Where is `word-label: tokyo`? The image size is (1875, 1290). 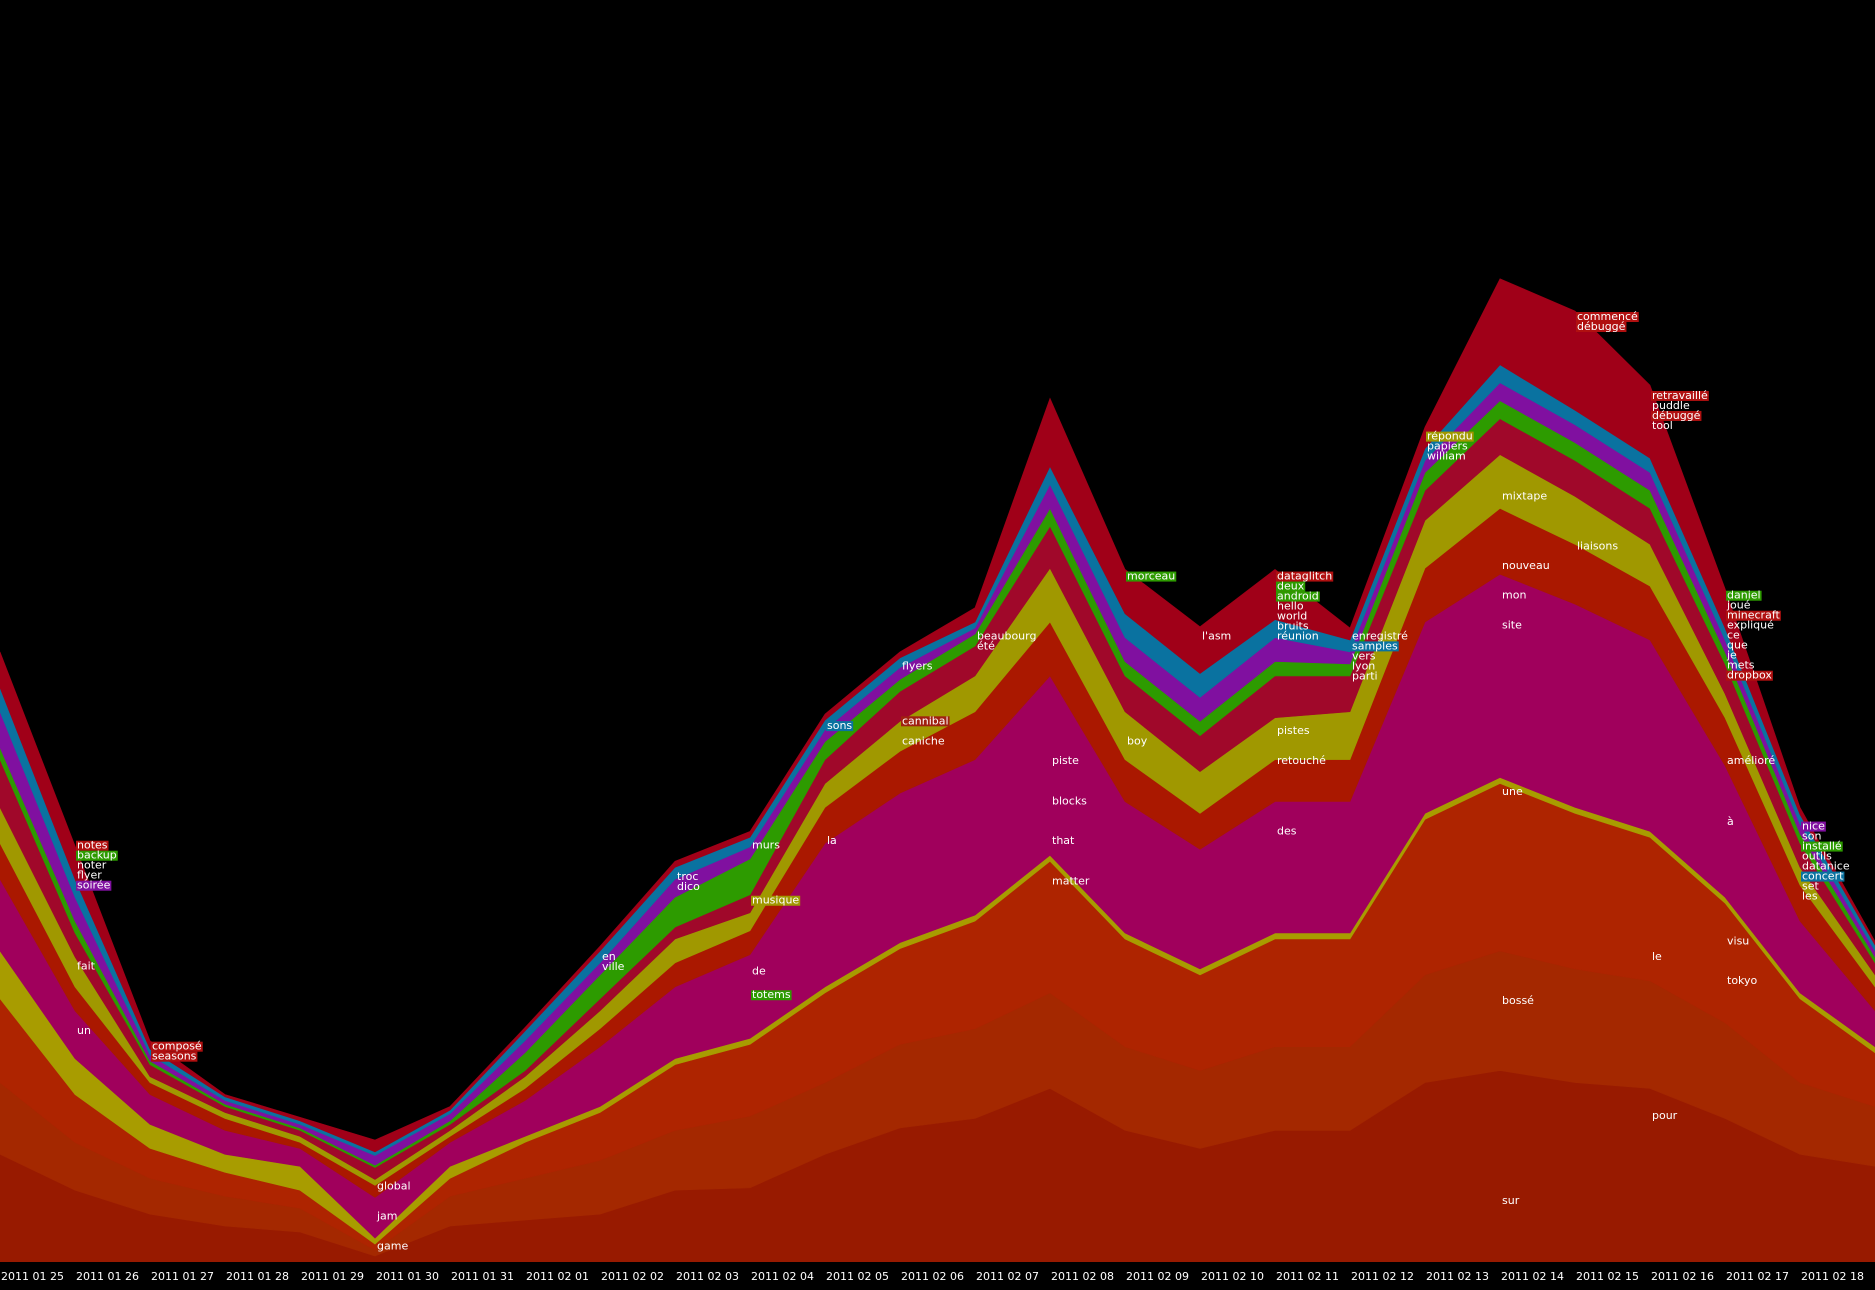 word-label: tokyo is located at coordinates (1742, 980).